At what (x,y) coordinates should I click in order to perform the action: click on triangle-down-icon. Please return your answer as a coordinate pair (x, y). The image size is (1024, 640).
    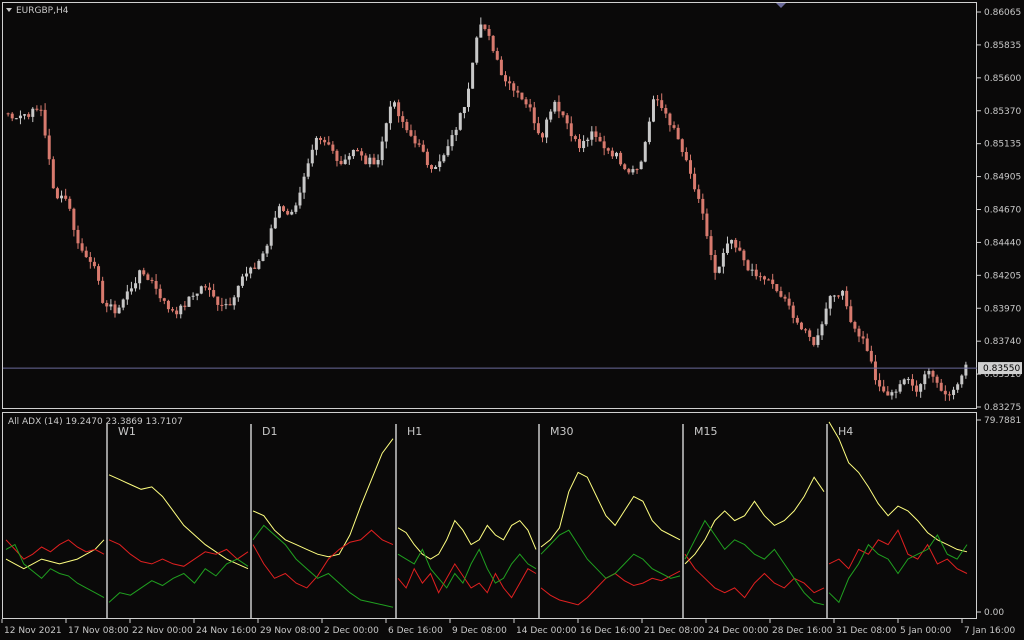
    Looking at the image, I should click on (9, 10).